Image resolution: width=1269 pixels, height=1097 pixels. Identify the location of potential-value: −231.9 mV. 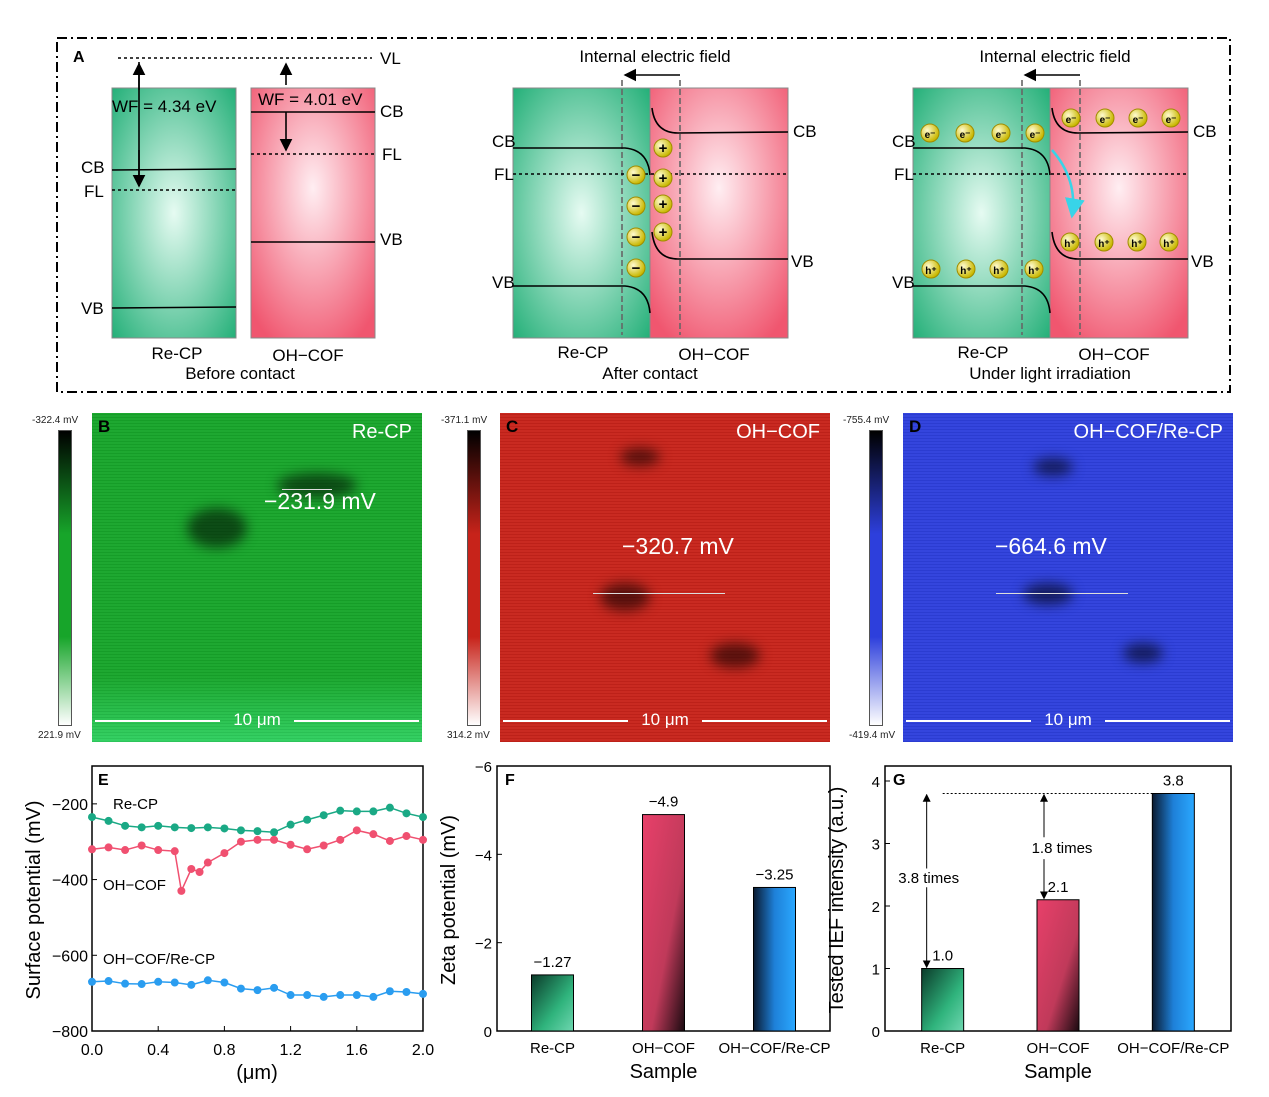
(320, 501).